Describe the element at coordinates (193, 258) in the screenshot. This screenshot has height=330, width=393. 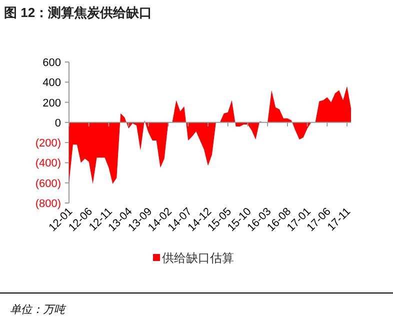
I see `legend: 供给缺口估算` at that location.